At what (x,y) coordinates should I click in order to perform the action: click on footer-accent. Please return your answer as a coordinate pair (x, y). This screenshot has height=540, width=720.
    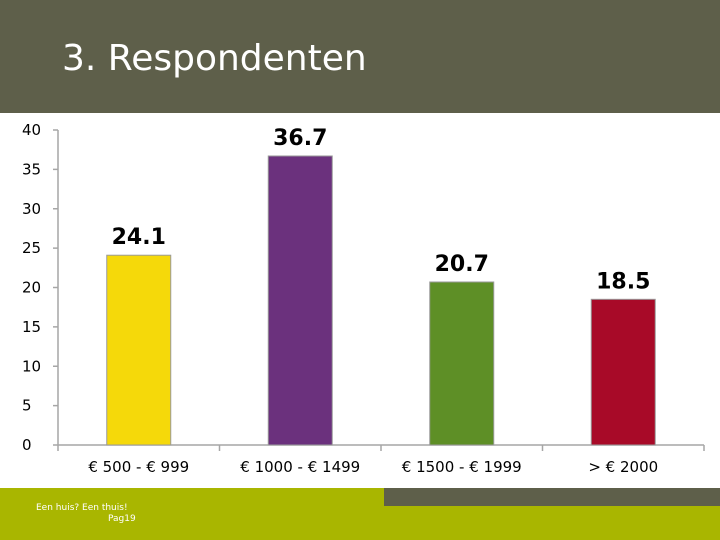
    Looking at the image, I should click on (552, 497).